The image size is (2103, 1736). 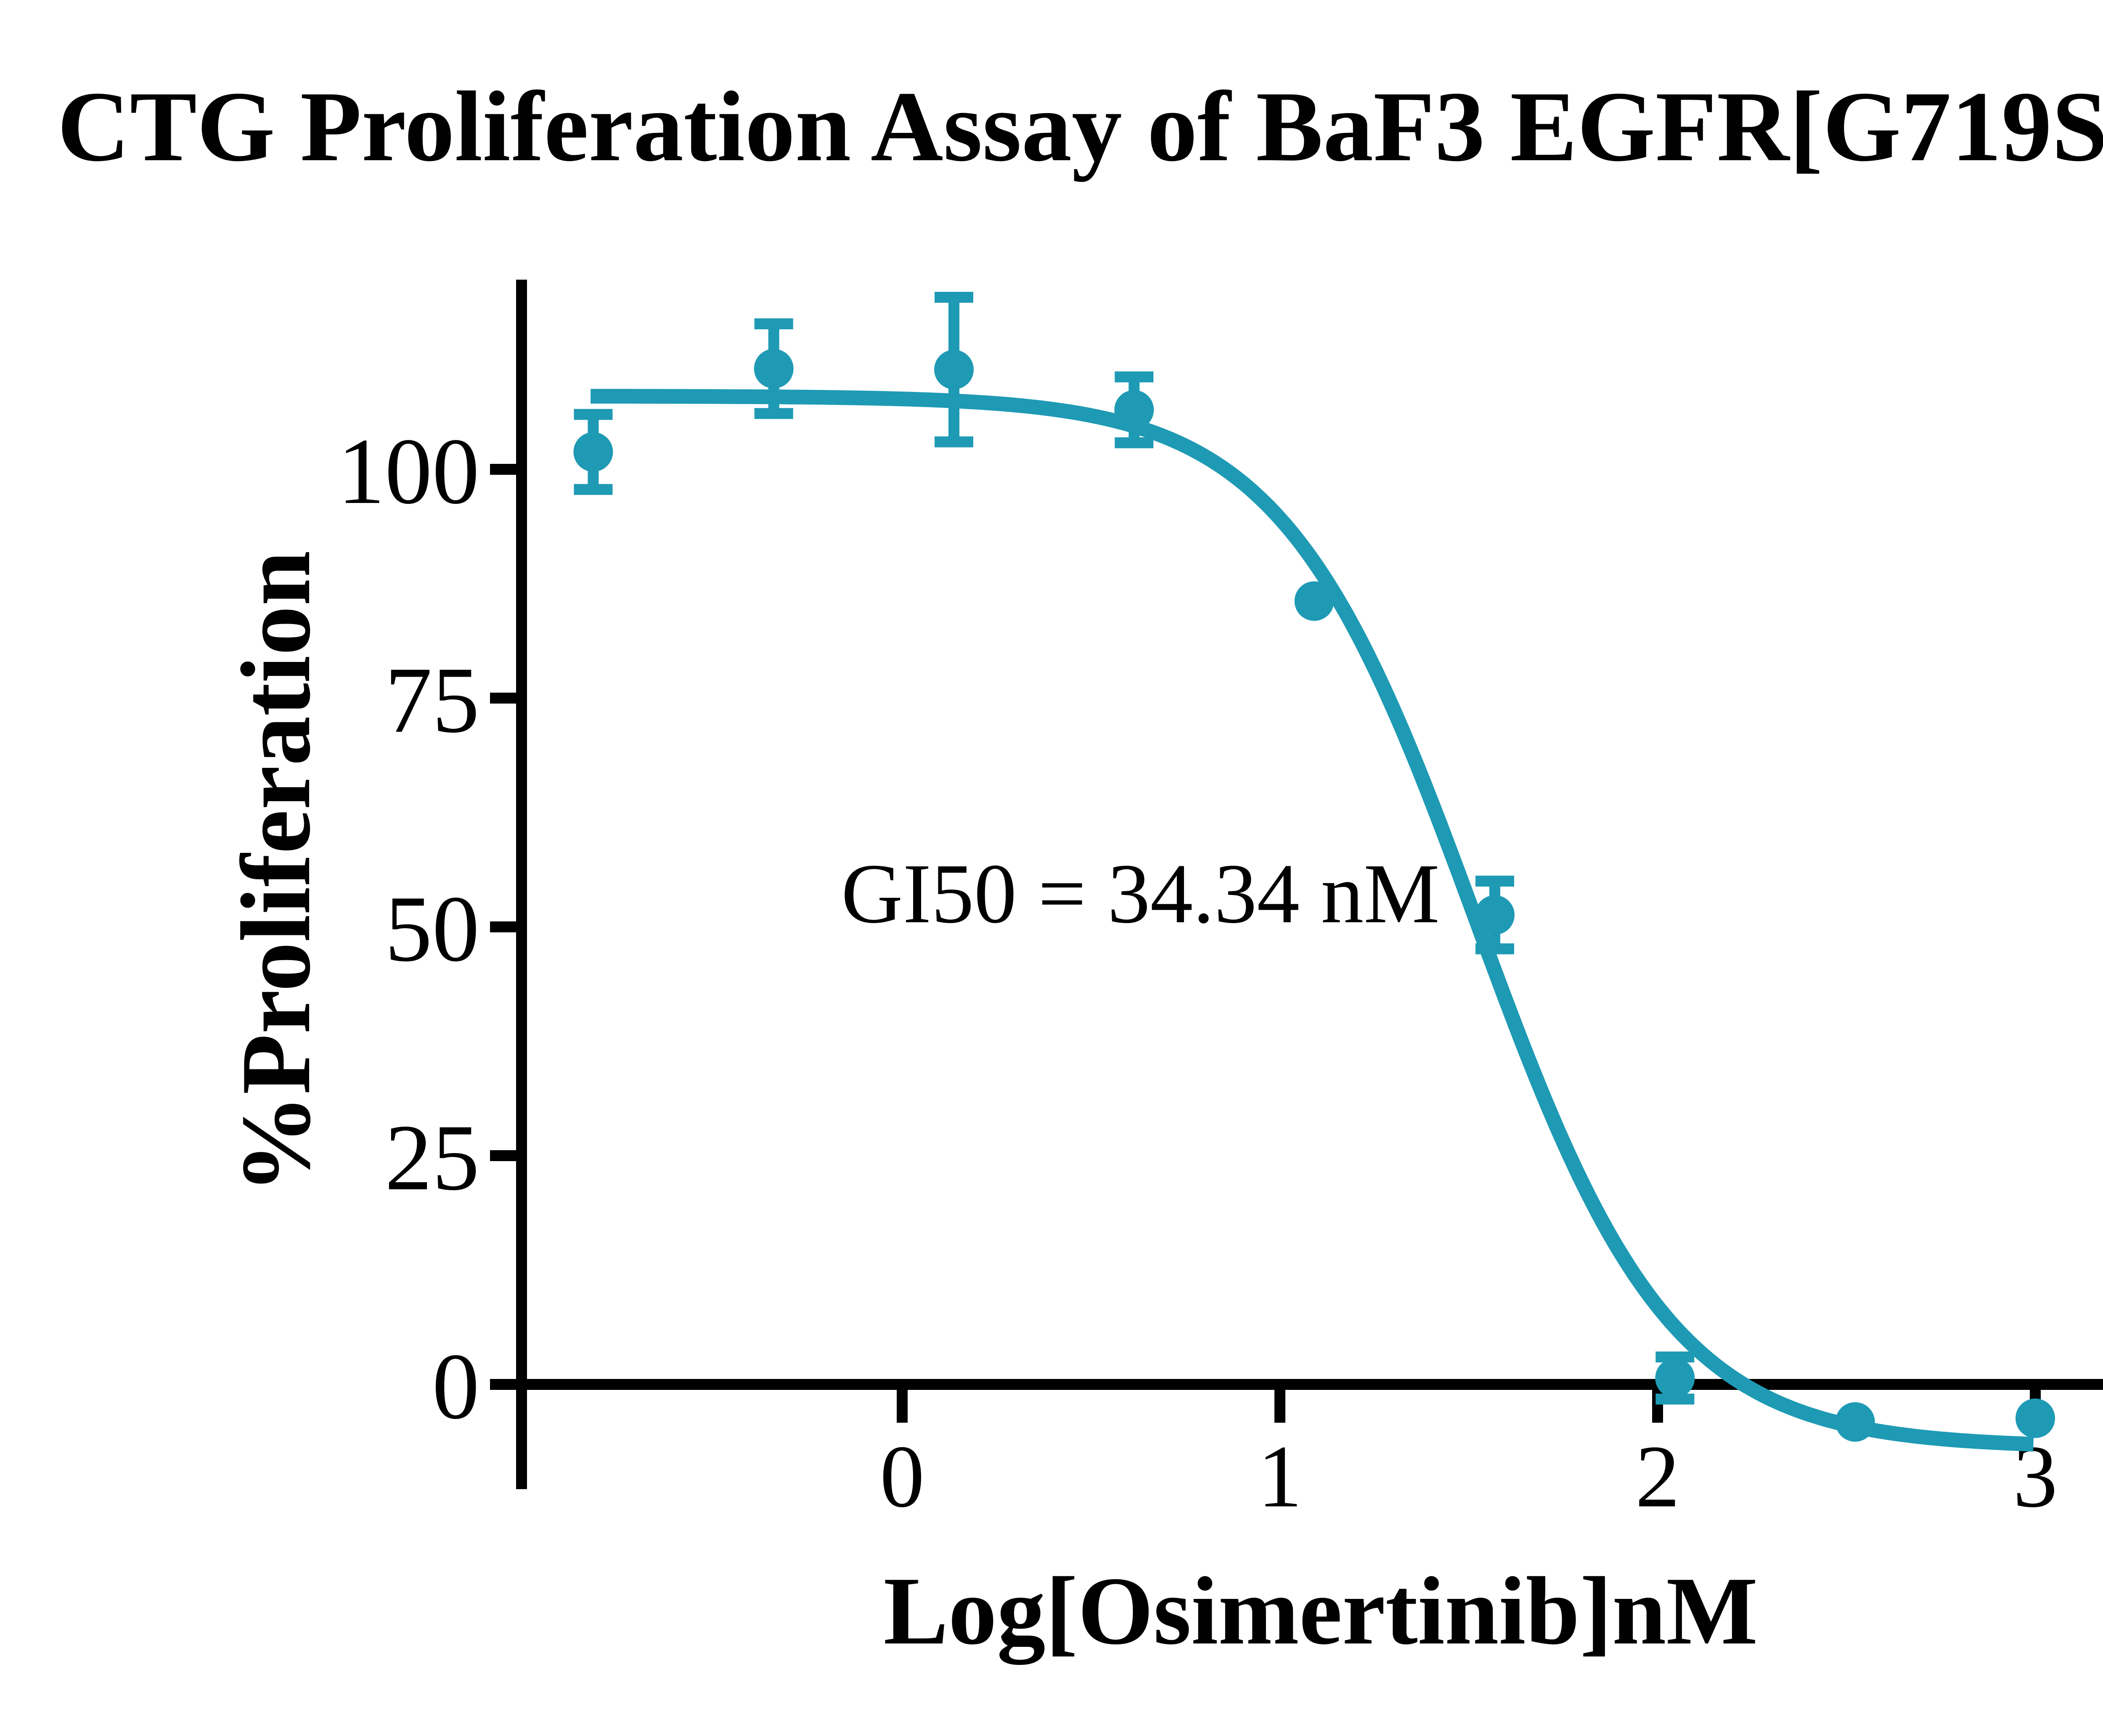 I want to click on y-axis-tick-labels: 0 25 50 75 100, so click(x=409, y=929).